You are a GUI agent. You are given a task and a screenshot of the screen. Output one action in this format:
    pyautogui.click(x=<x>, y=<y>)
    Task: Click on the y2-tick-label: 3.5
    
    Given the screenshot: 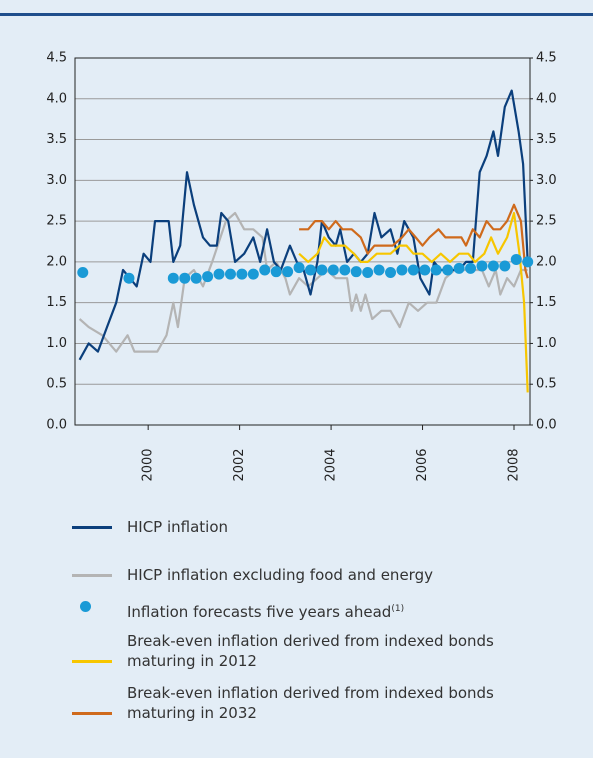 What is the action you would take?
    pyautogui.click(x=546, y=139)
    